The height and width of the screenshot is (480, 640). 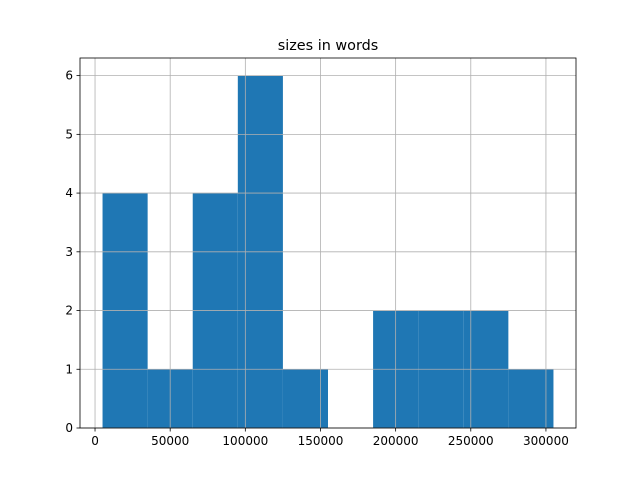 What do you see at coordinates (396, 441) in the screenshot?
I see `x-tick-label: 200000` at bounding box center [396, 441].